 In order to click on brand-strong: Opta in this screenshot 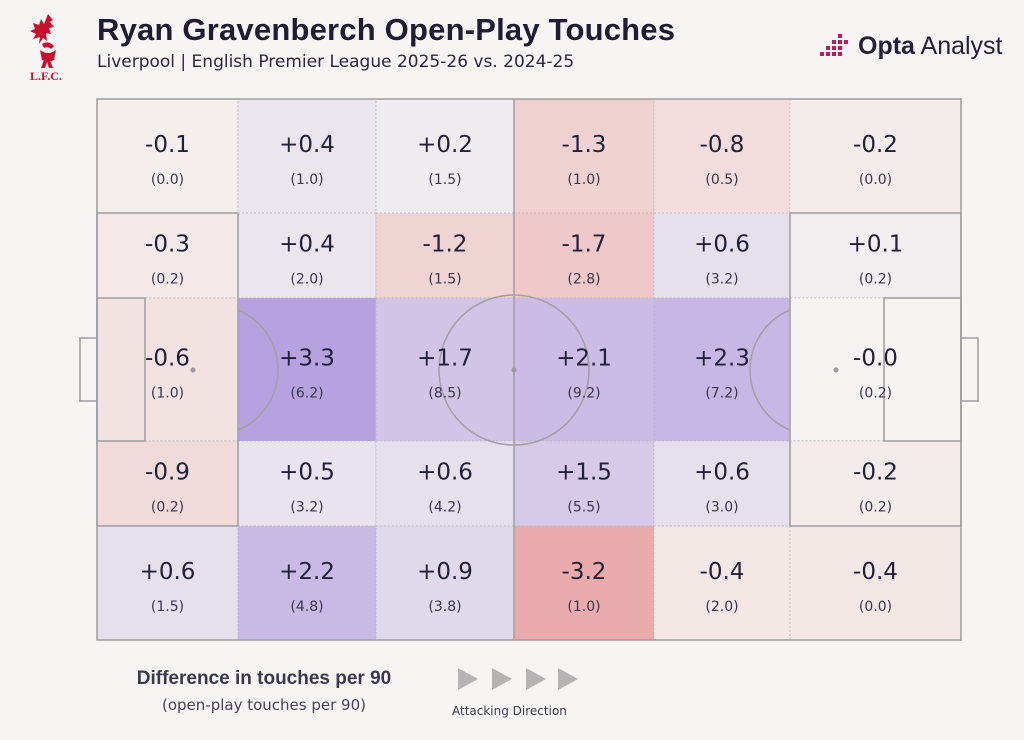, I will do `click(886, 45)`.